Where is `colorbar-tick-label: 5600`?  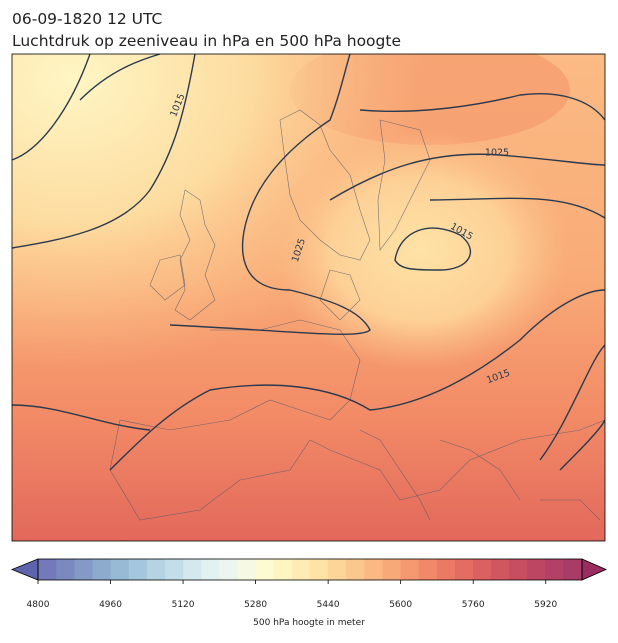
colorbar-tick-label: 5600 is located at coordinates (400, 605).